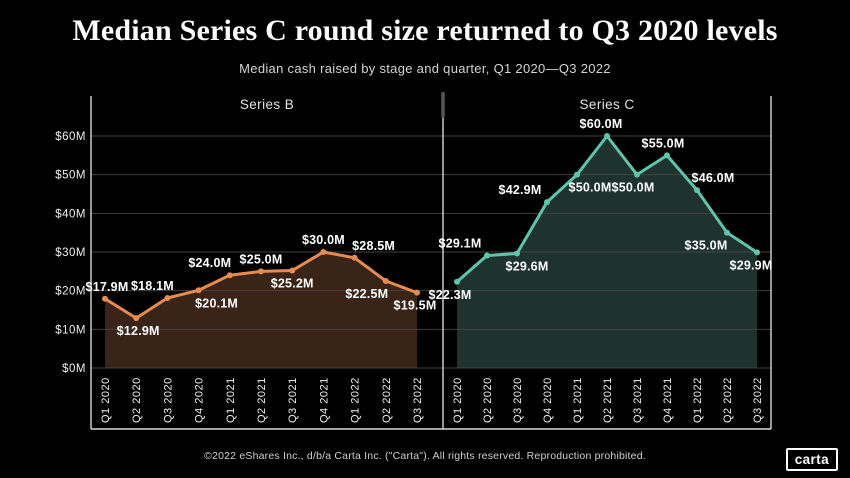  What do you see at coordinates (107, 287) in the screenshot?
I see `value-label: $17.9M` at bounding box center [107, 287].